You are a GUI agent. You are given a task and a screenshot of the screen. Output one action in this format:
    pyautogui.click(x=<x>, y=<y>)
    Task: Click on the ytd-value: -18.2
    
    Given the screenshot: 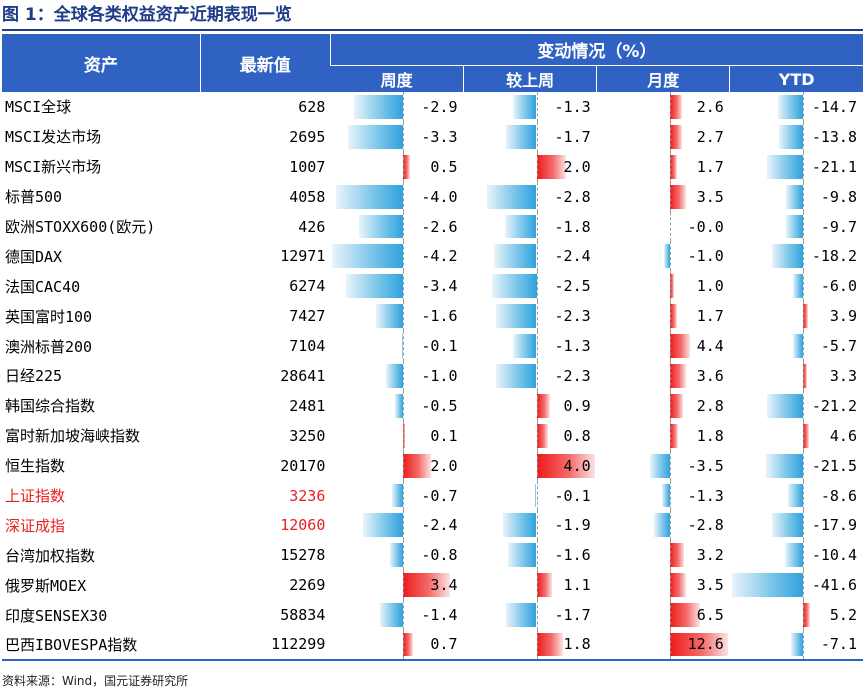 What is the action you would take?
    pyautogui.click(x=834, y=256)
    